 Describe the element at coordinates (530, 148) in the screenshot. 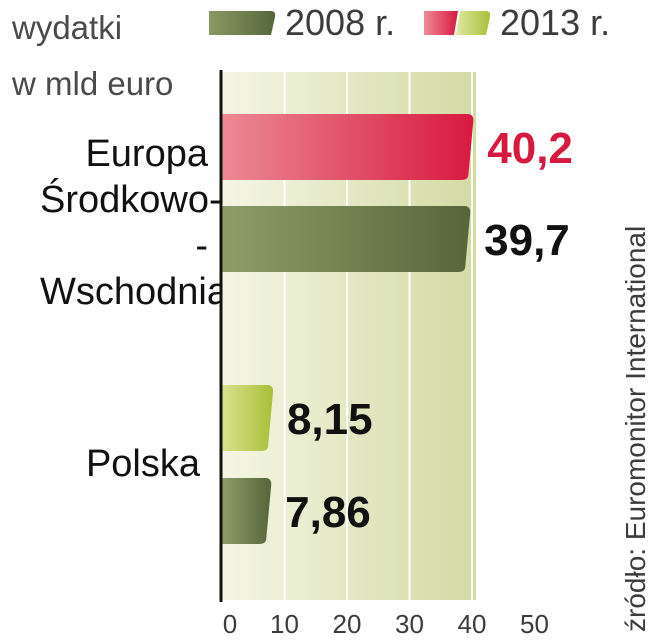

I see `bar-value-label: 40,2` at that location.